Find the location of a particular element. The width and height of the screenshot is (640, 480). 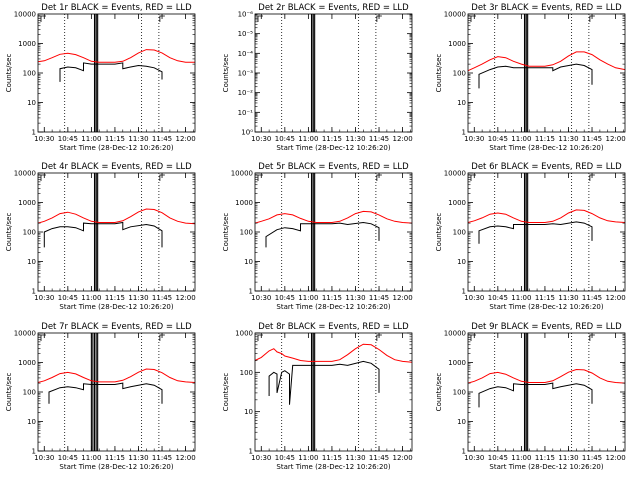

panel-title: Det 1r BLACK = Events, RED = LLD is located at coordinates (116, 8).